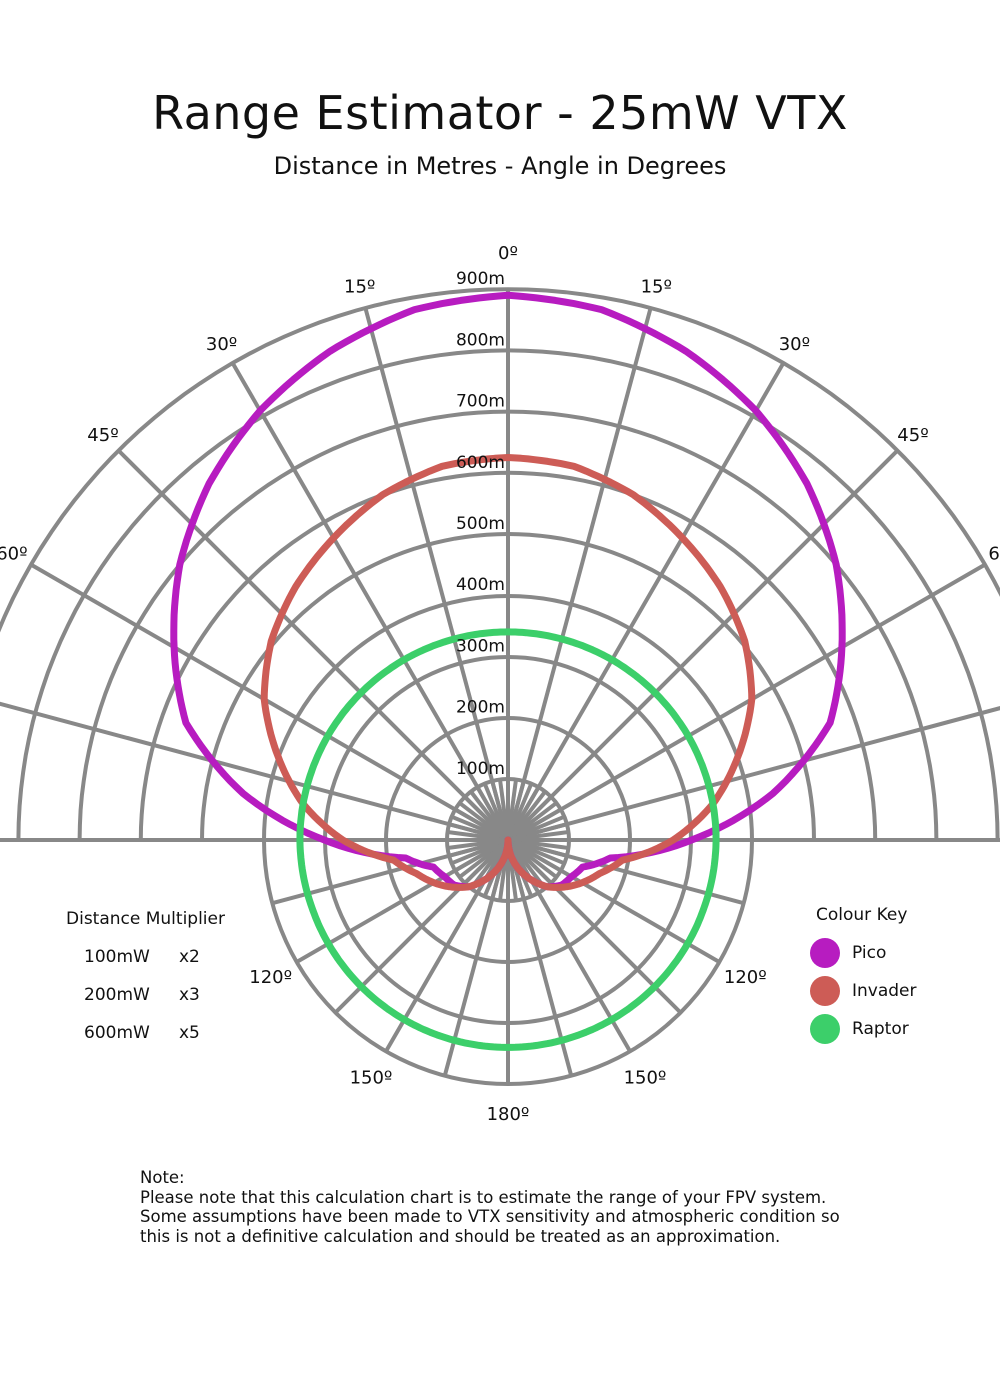 Image resolution: width=1000 pixels, height=1400 pixels. Describe the element at coordinates (848, 953) in the screenshot. I see `legend-item-pico: Pico` at that location.